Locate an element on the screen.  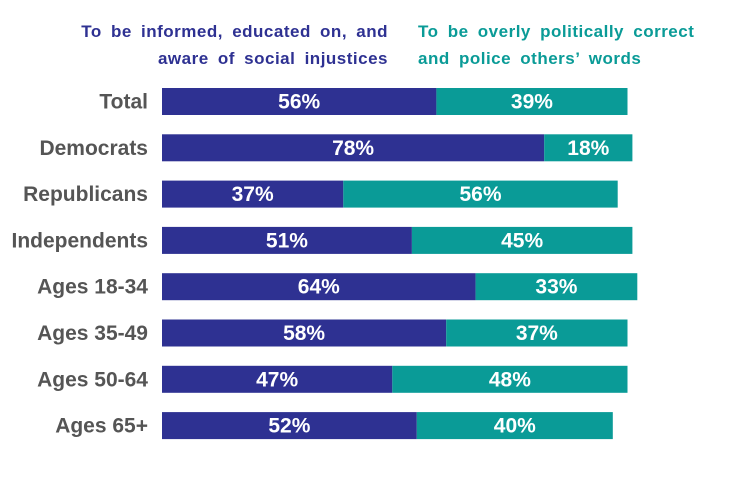
bar-republicans-series1 is located at coordinates (253, 194).